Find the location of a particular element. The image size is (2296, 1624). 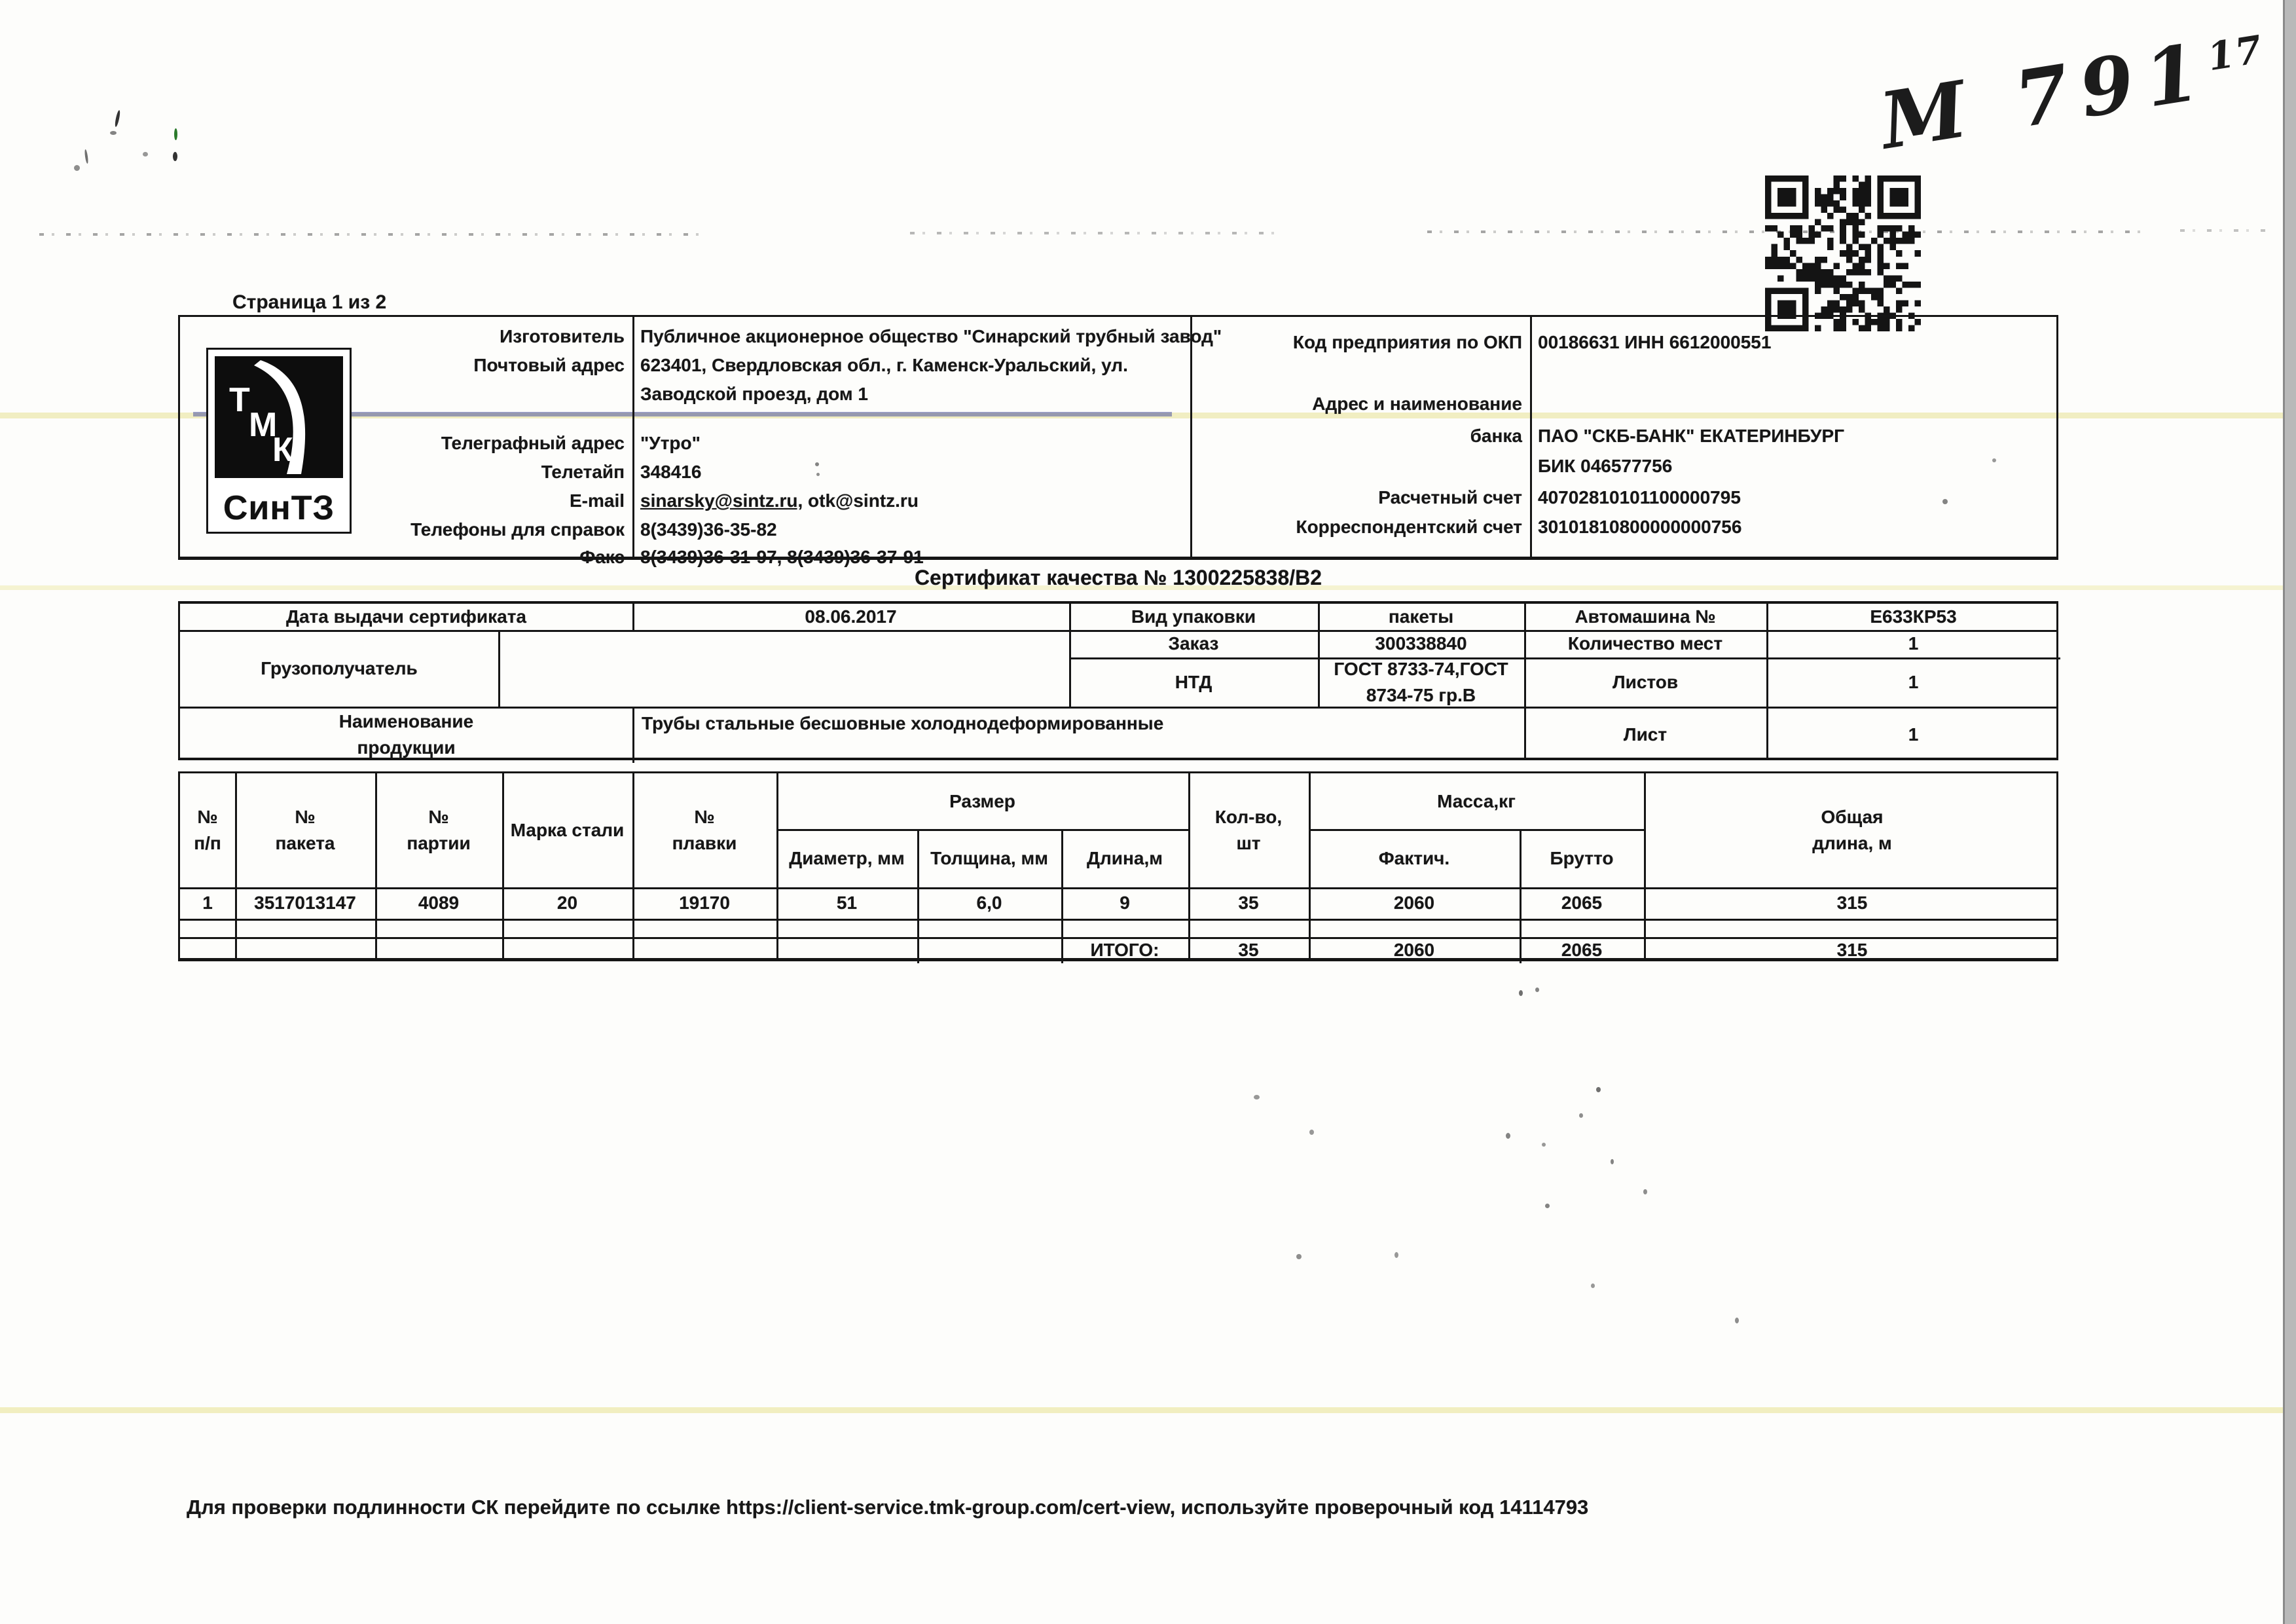

order-value: 300338840 is located at coordinates (1421, 643).